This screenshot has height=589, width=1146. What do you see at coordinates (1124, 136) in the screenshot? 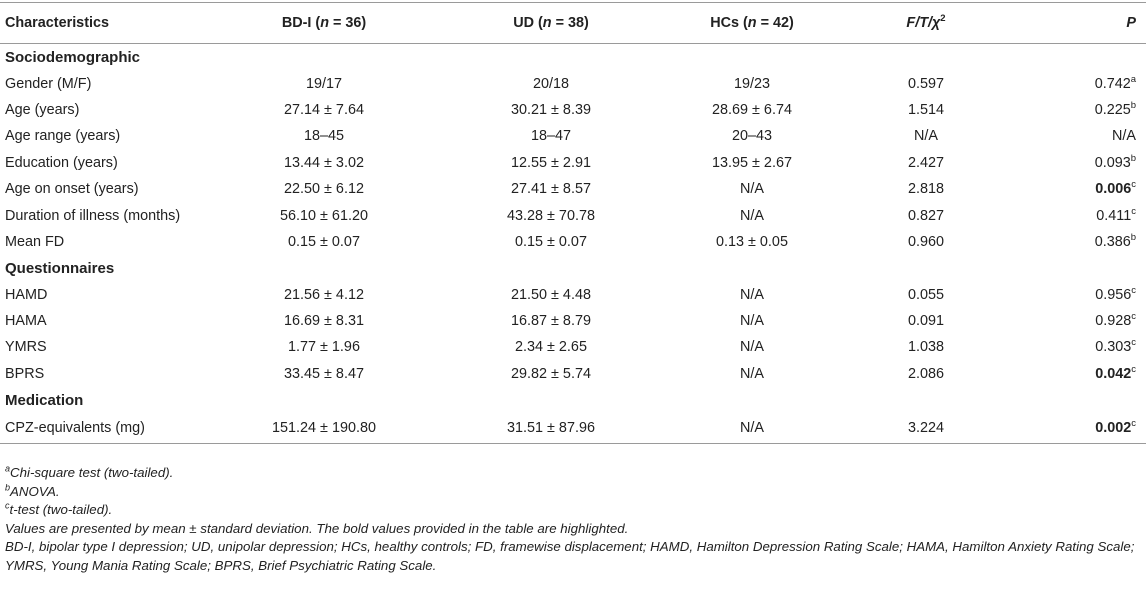
I see `p-value: N/A` at bounding box center [1124, 136].